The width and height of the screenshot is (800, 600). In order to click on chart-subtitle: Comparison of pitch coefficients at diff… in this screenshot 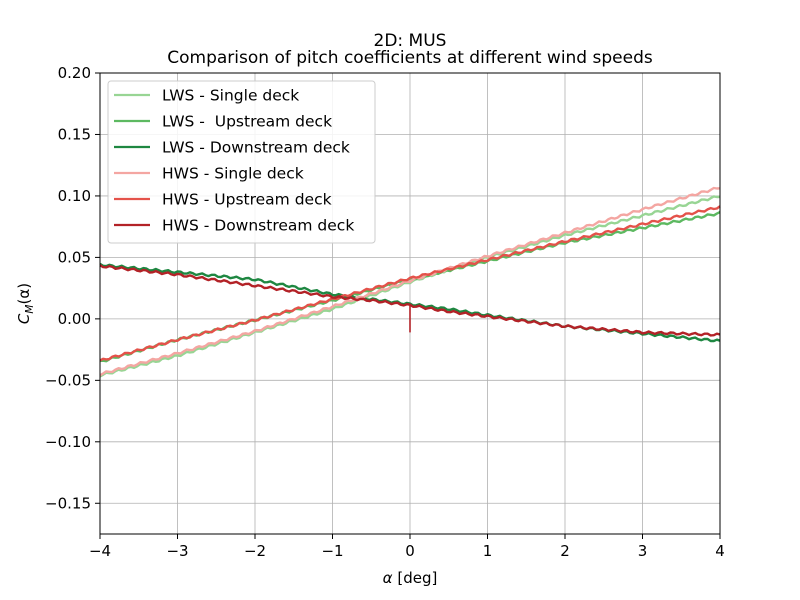, I will do `click(410, 58)`.